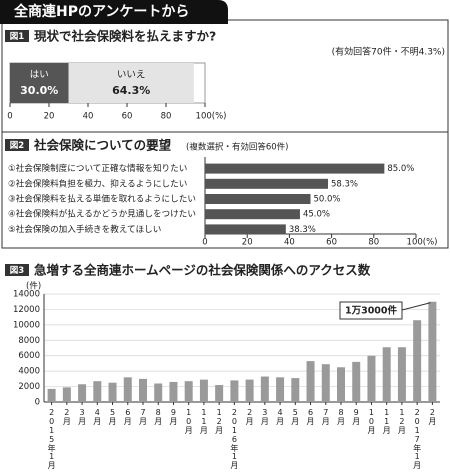 The image size is (450, 474). Describe the element at coordinates (39, 75) in the screenshot. I see `segment-name: はい` at that location.